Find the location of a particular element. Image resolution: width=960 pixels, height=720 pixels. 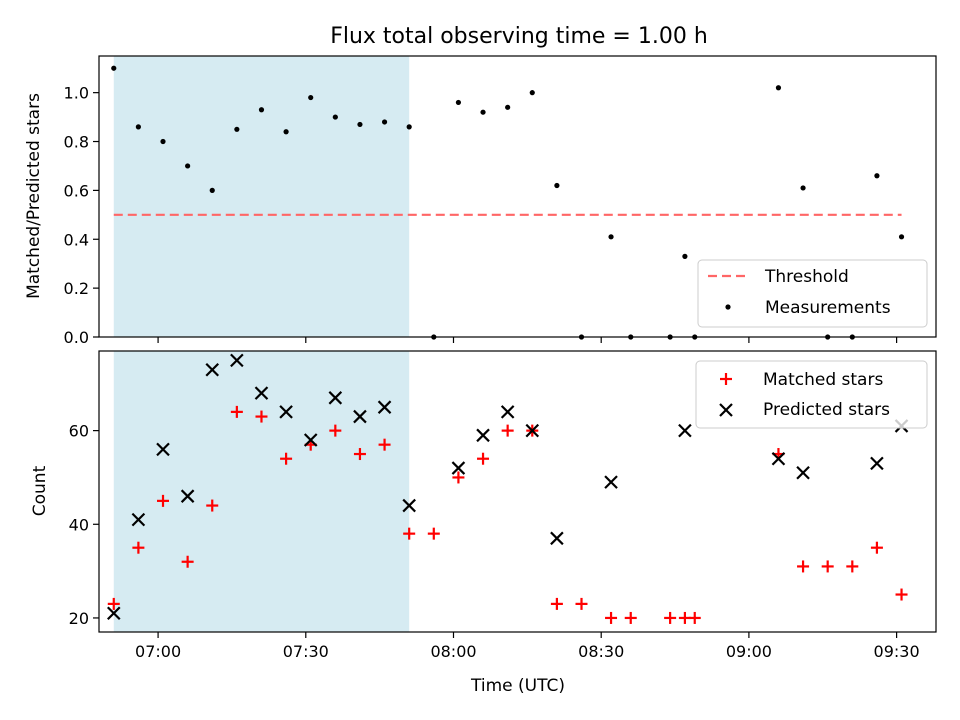

shaded-span-top is located at coordinates (261, 196).